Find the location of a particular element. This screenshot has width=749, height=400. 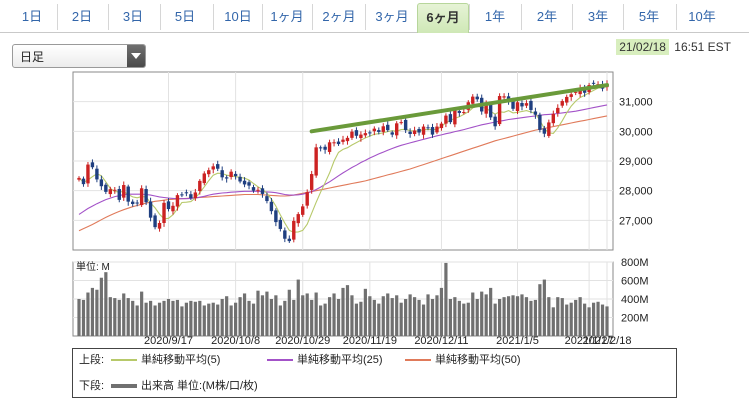

tab-9: 1年 is located at coordinates (494, 17).